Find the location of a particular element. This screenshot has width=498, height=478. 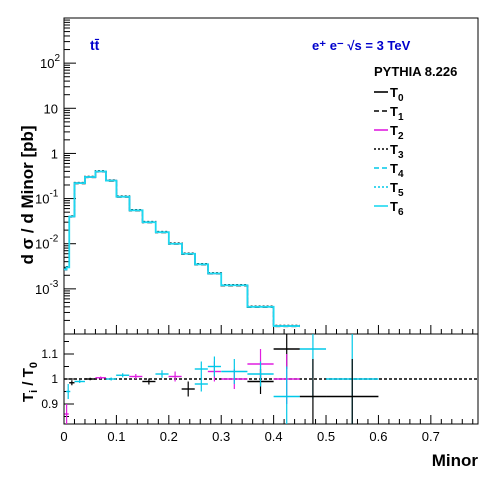

legend-label-T6: T6 is located at coordinates (397, 208).